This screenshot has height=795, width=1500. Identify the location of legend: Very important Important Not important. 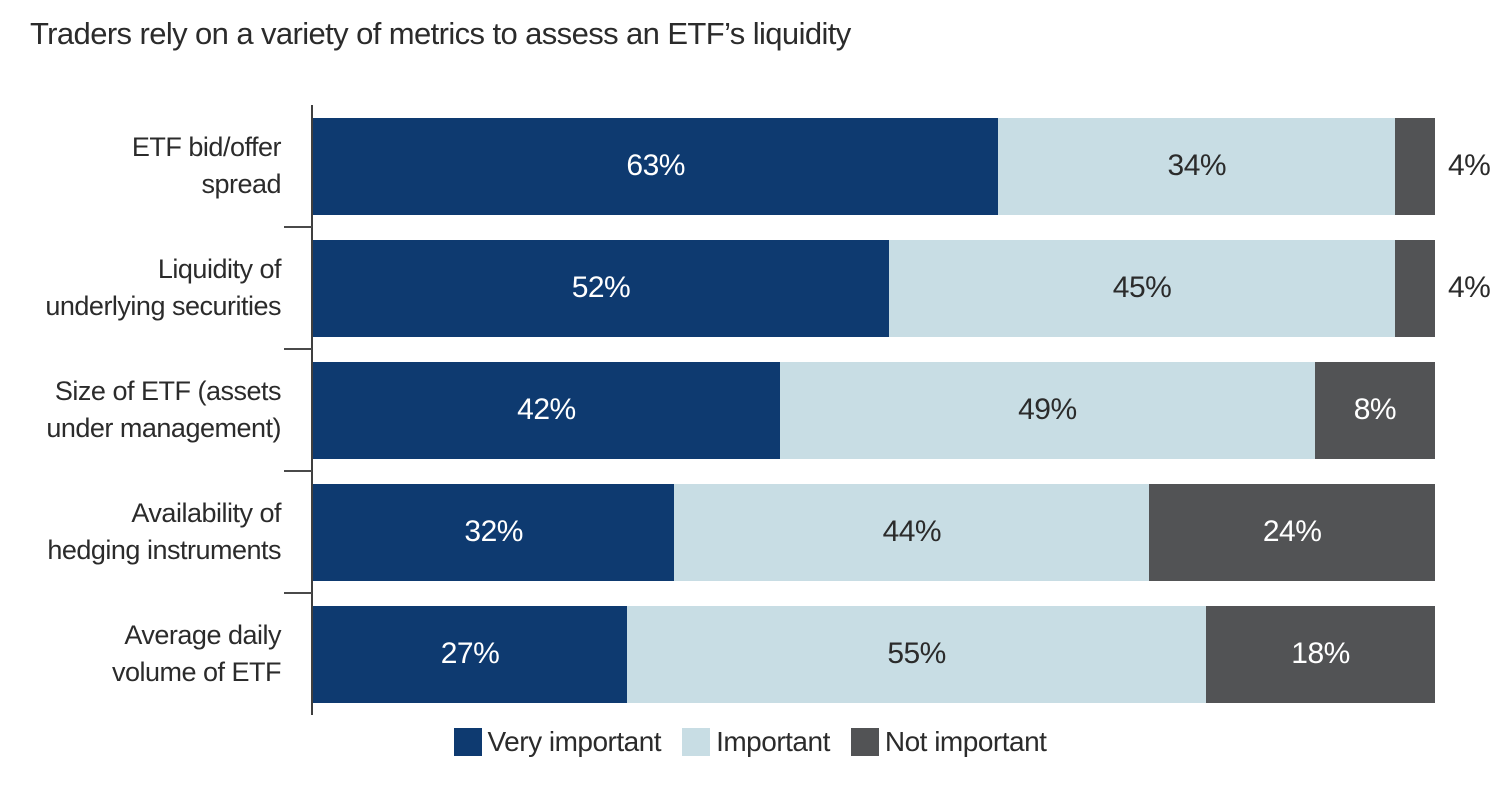
(750, 742).